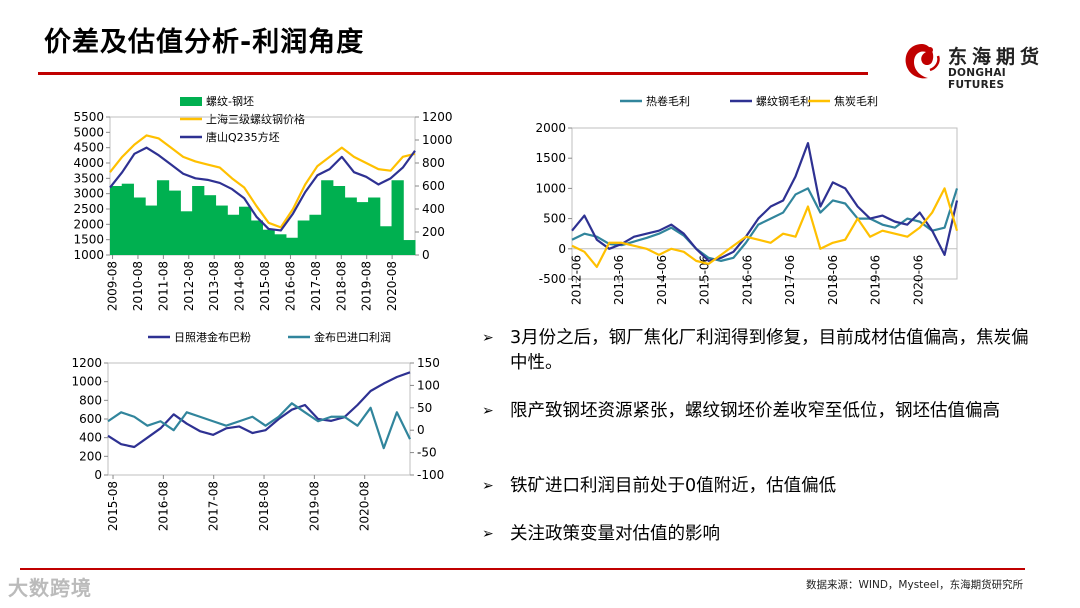  Describe the element at coordinates (352, 337) in the screenshot. I see `legend-label-1: 金布巴进口利润` at that location.